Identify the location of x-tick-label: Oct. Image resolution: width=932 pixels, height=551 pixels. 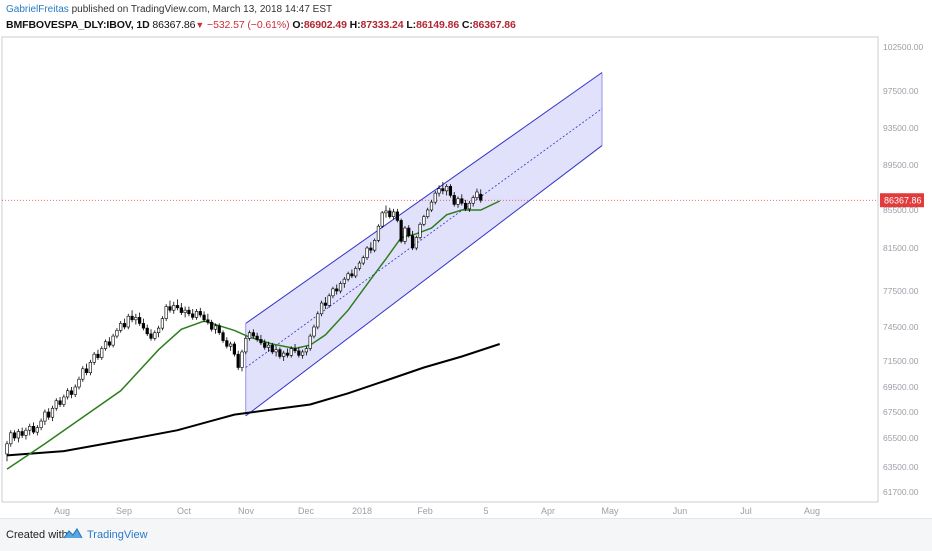
(184, 511).